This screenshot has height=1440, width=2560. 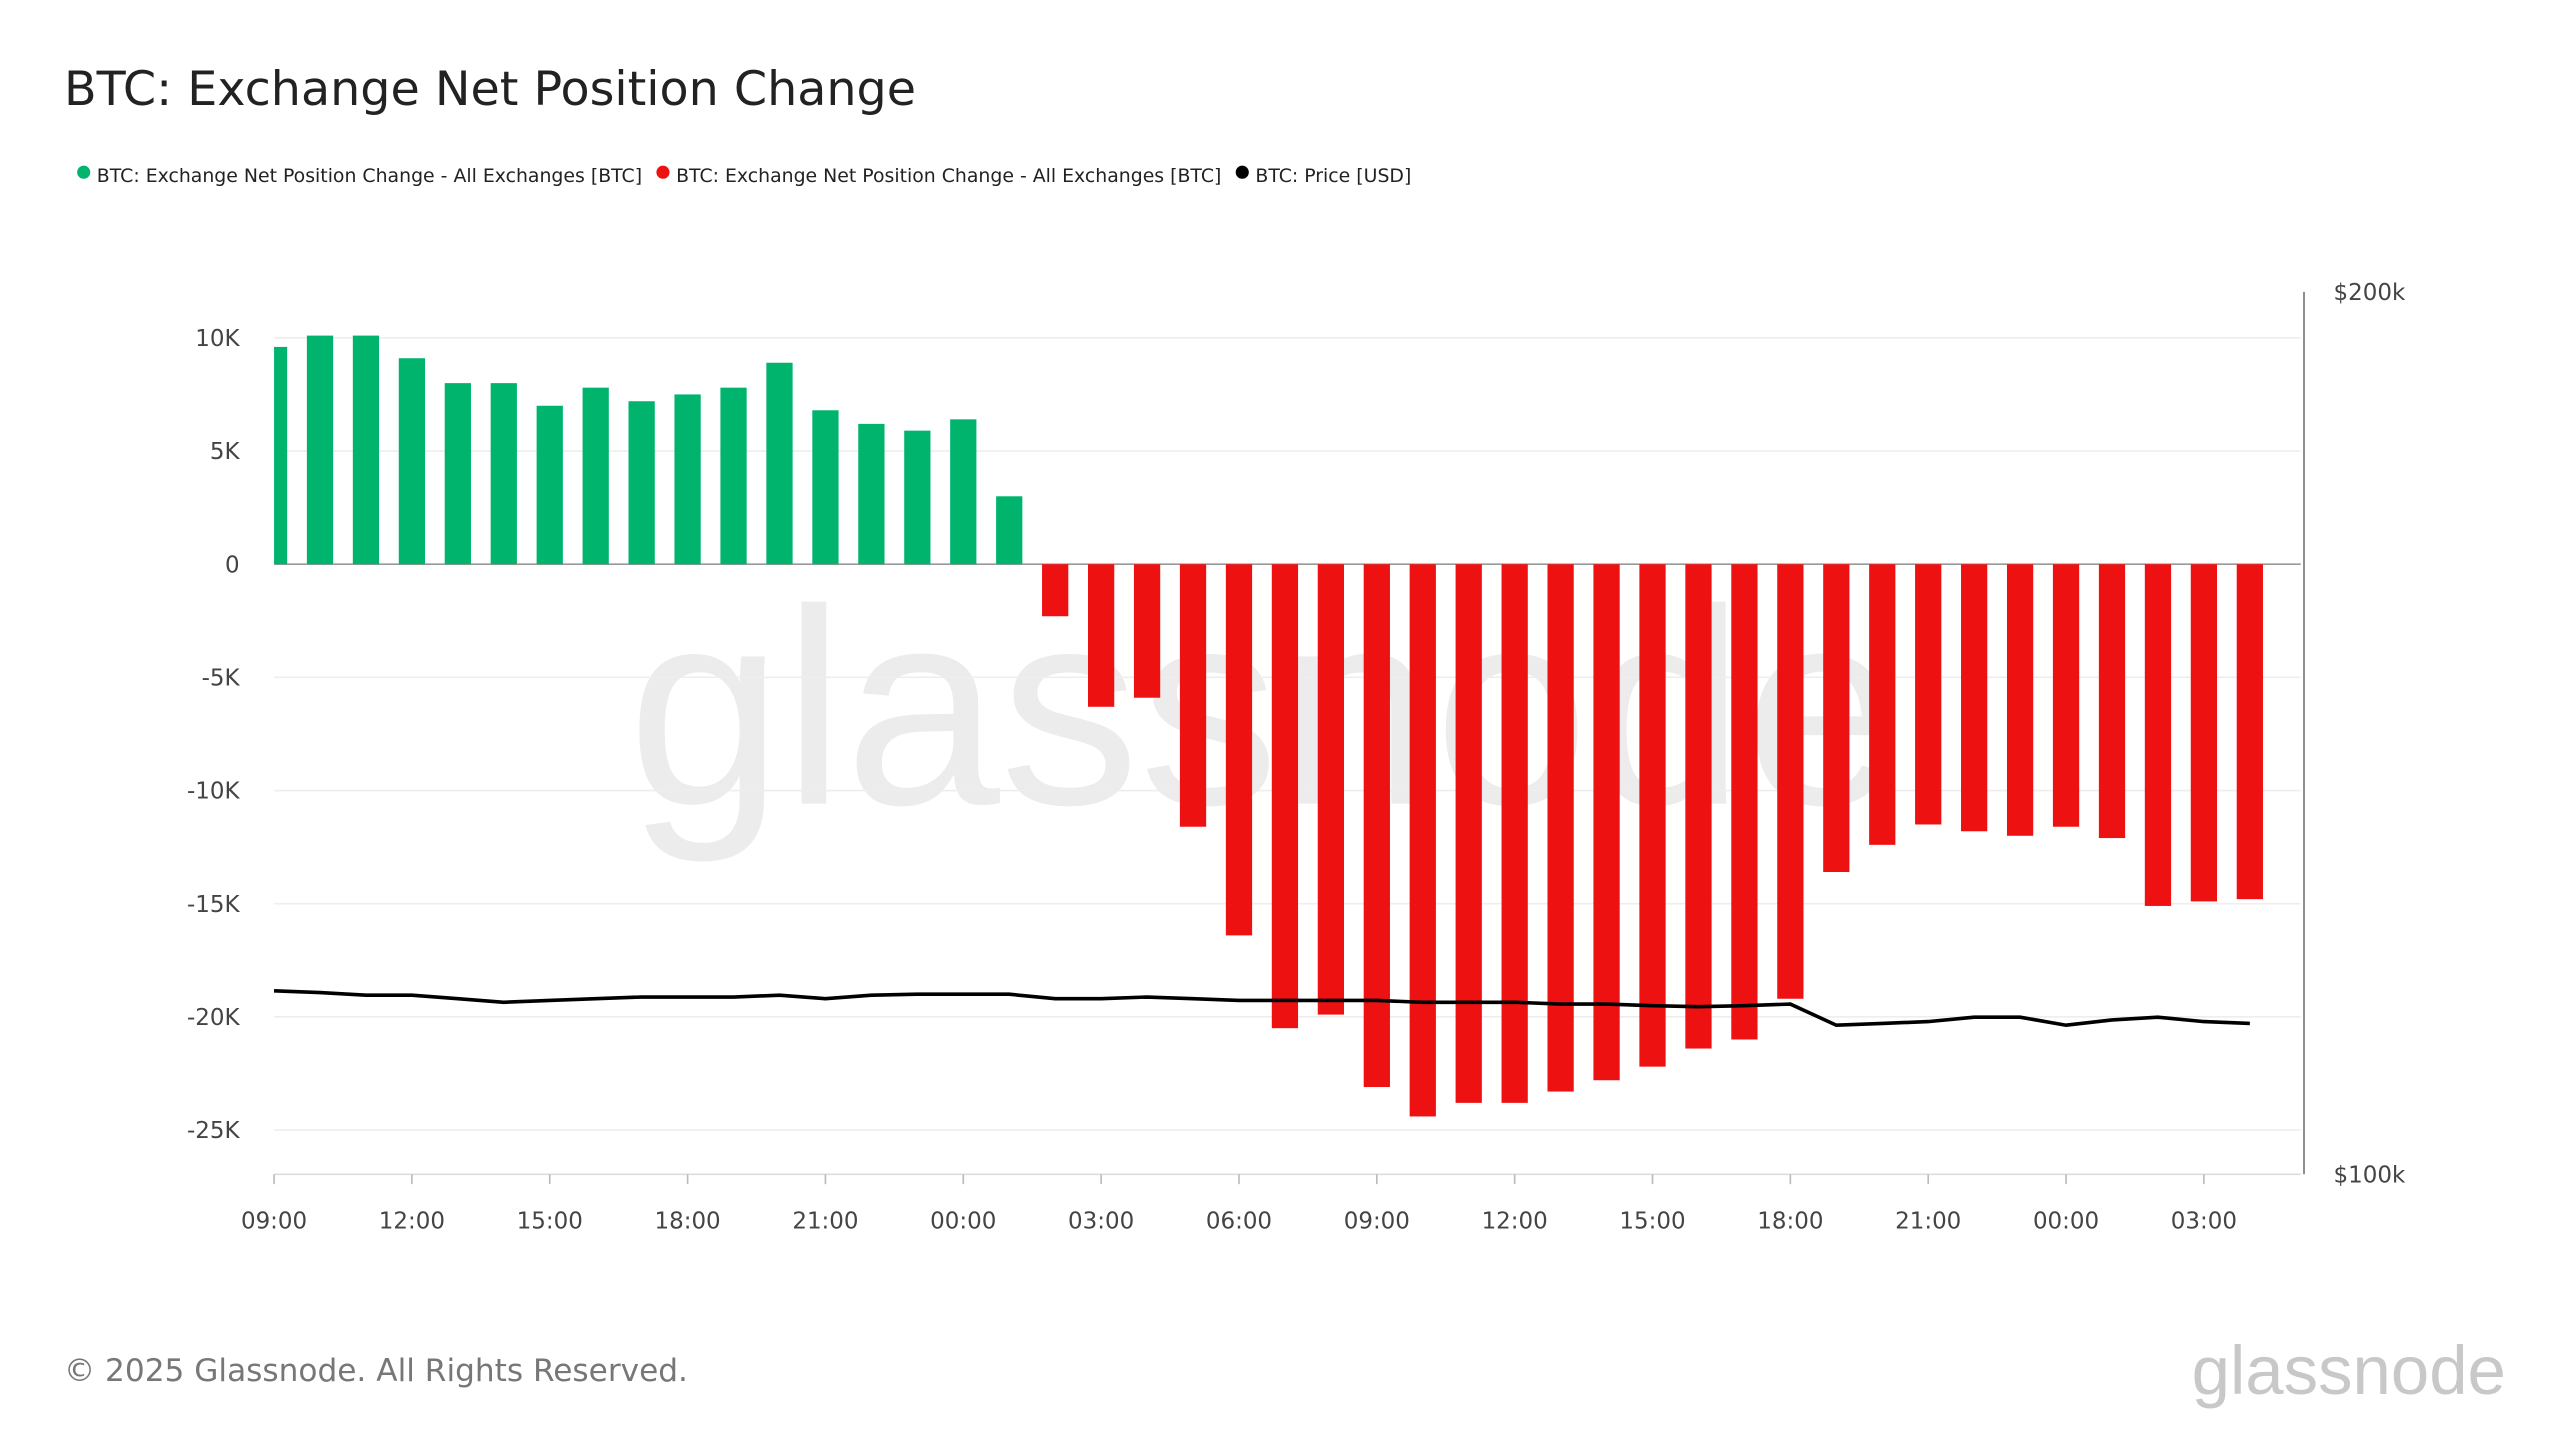 I want to click on legend-marker-red, so click(x=663, y=172).